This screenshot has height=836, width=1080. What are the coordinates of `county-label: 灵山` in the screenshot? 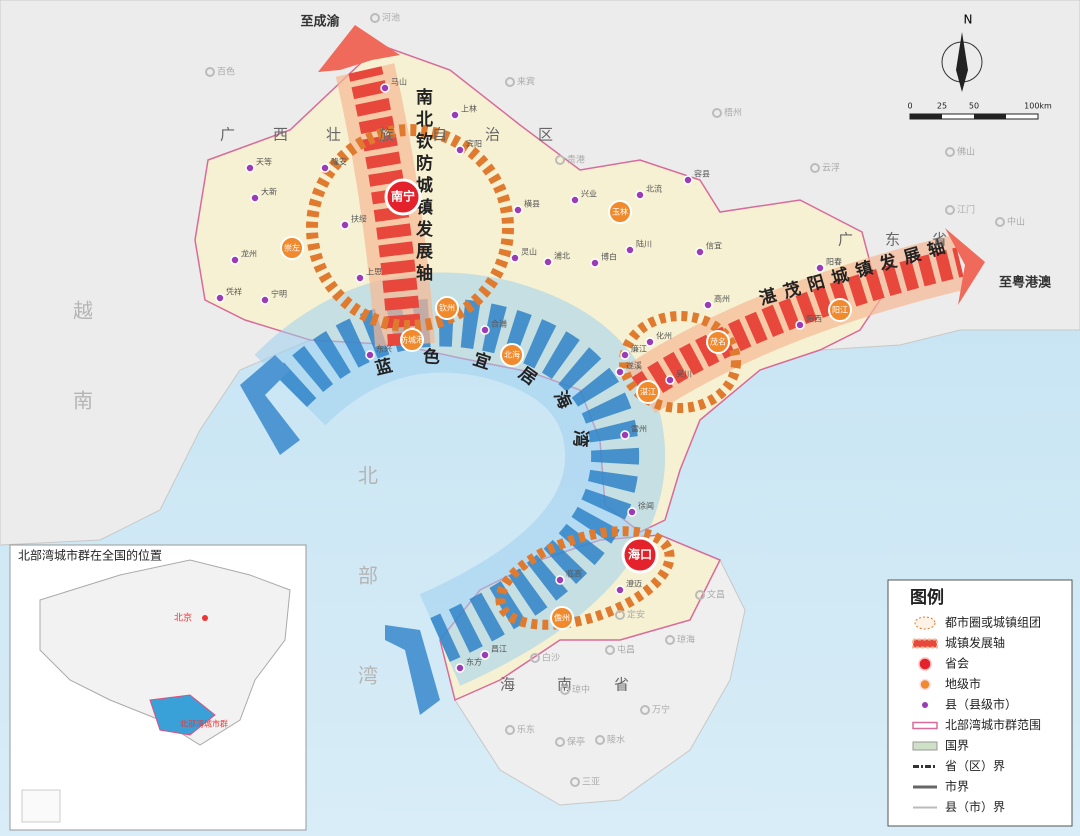 It's located at (529, 252).